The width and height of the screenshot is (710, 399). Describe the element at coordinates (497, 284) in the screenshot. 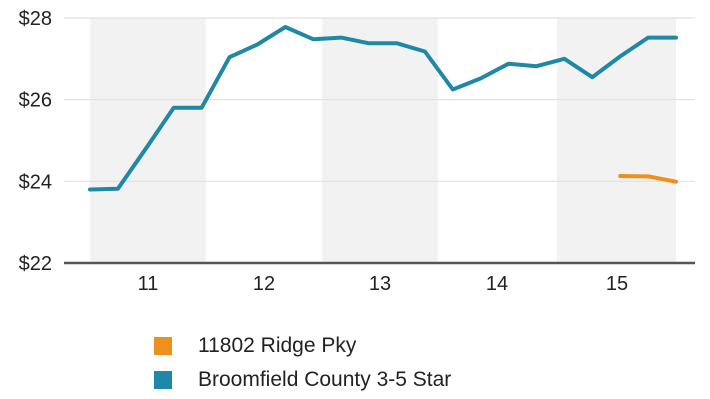

I see `x-tick-label: 14` at that location.